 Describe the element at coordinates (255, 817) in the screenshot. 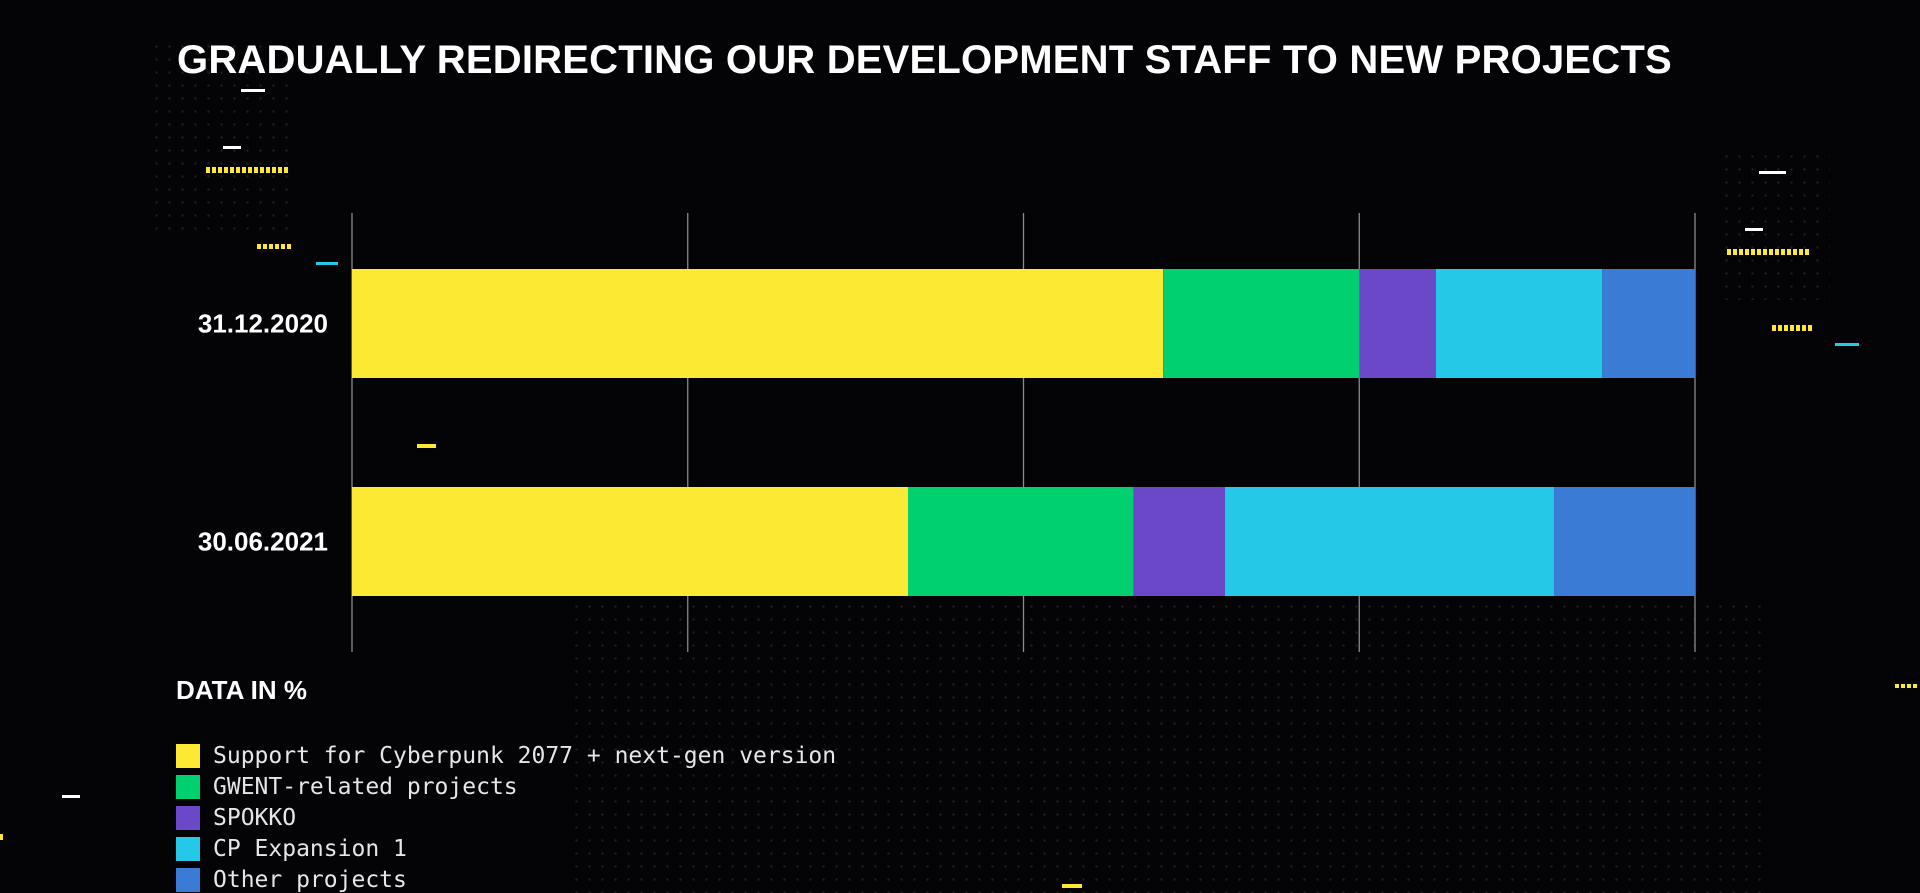

I see `legend-label: SPOKKO` at that location.